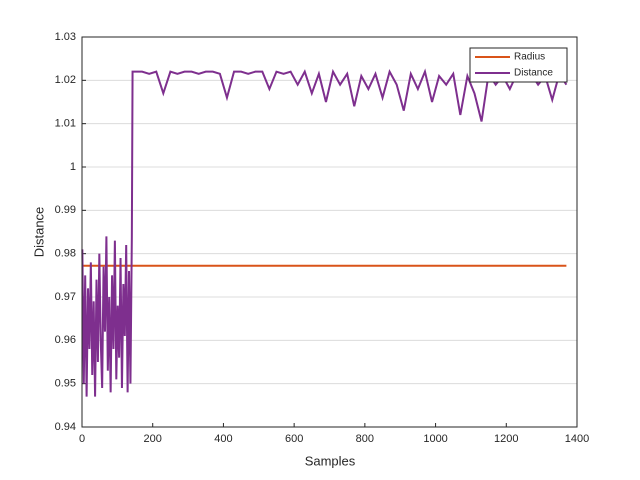  Describe the element at coordinates (38, 232) in the screenshot. I see `y-axis-label: Distance` at that location.